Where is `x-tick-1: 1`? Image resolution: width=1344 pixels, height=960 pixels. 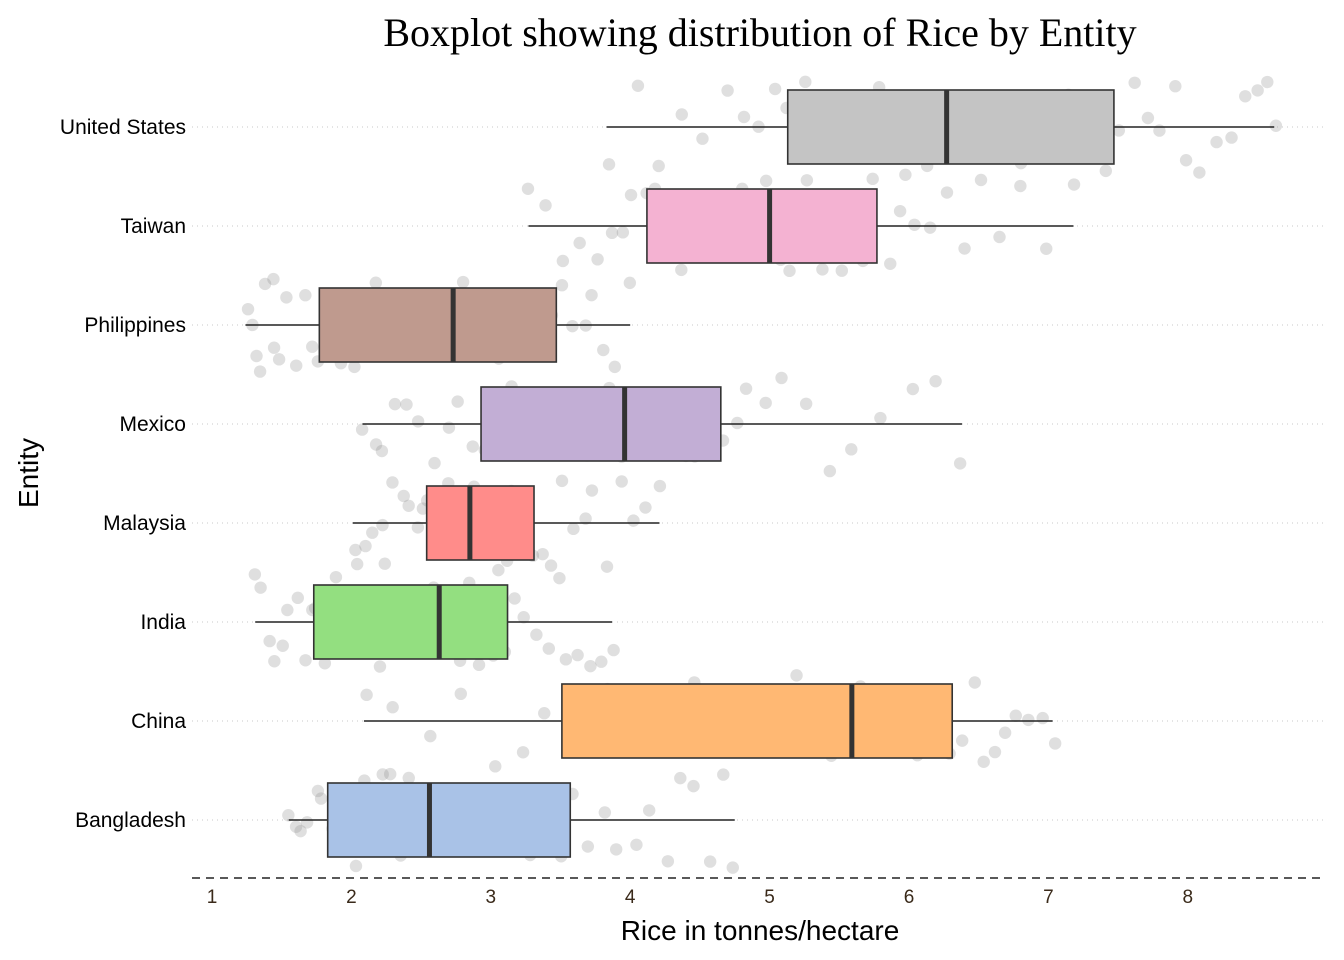
x-tick-1: 1 is located at coordinates (212, 897).